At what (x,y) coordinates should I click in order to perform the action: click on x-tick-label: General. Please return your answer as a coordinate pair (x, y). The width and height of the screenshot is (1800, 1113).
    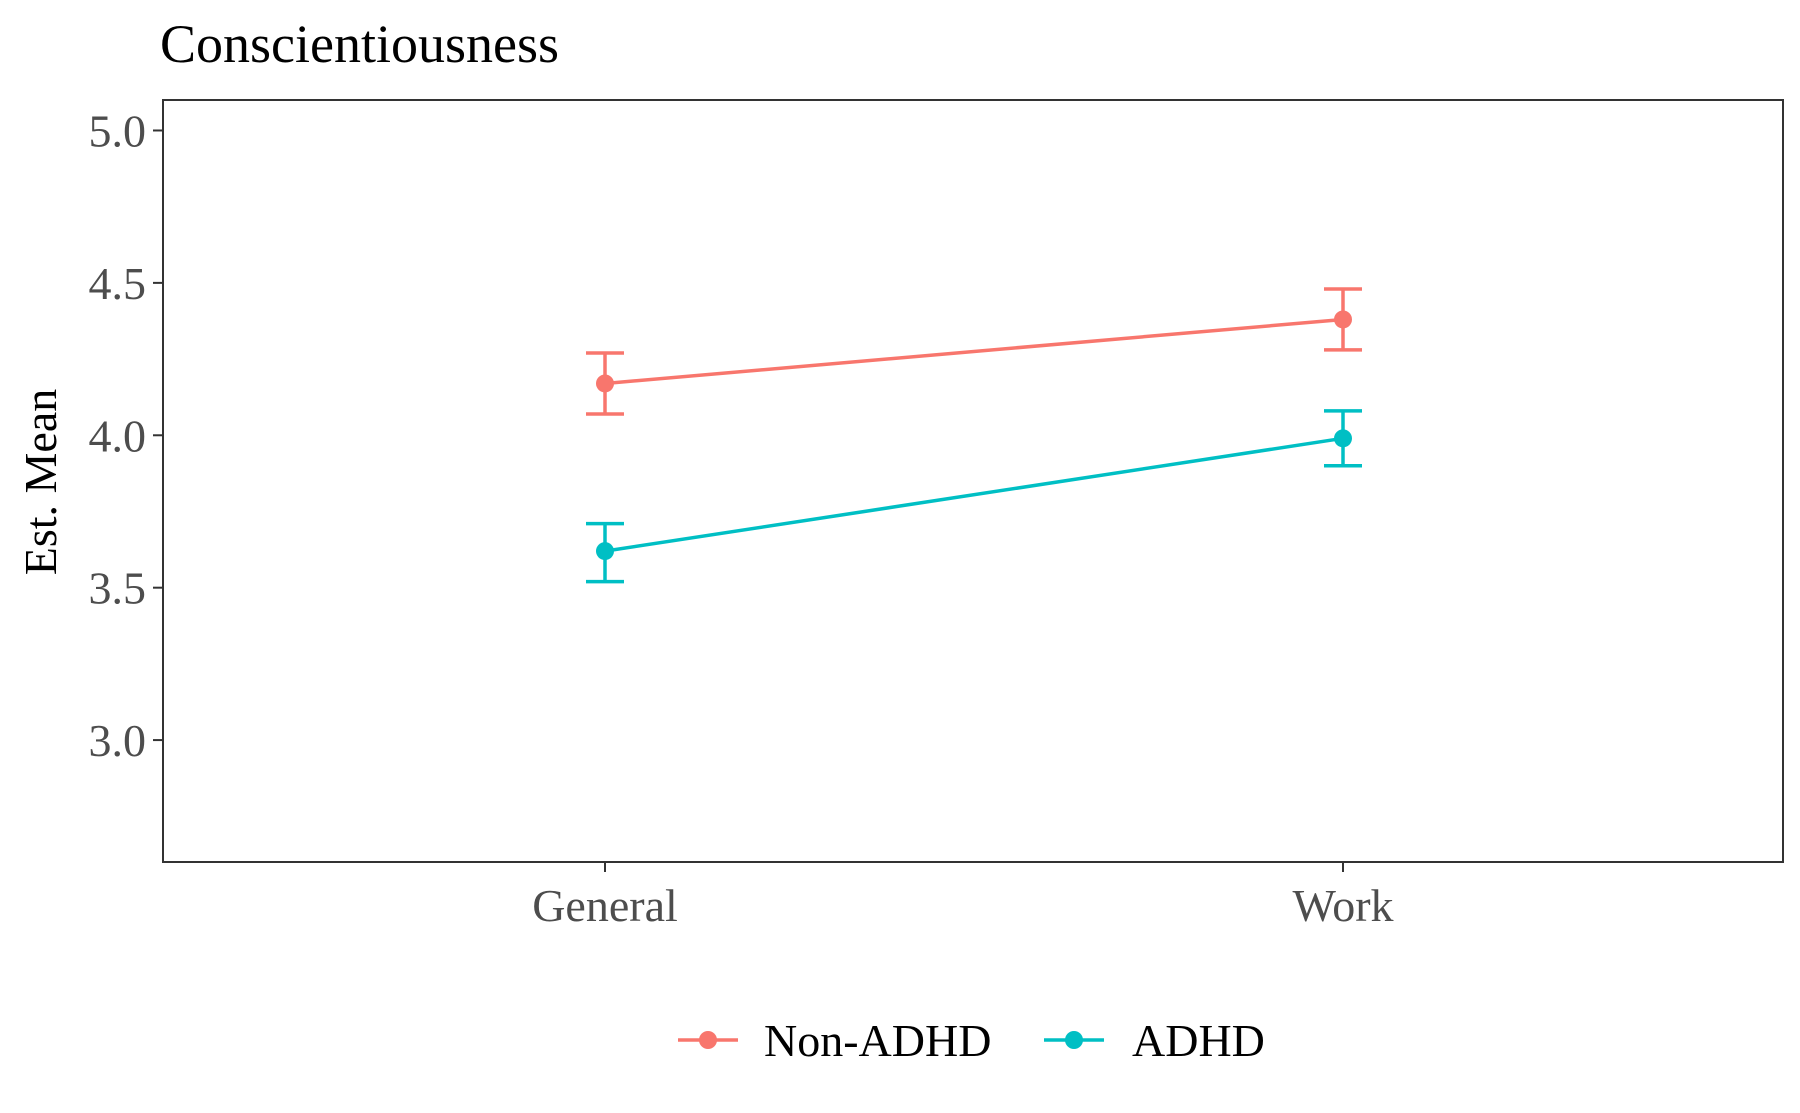
    Looking at the image, I should click on (605, 905).